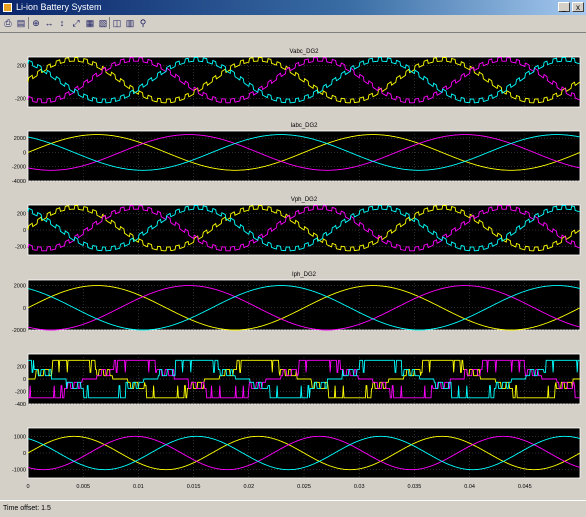 The width and height of the screenshot is (586, 517). Describe the element at coordinates (76, 23) in the screenshot. I see `autoscale-icon: ⤢` at that location.